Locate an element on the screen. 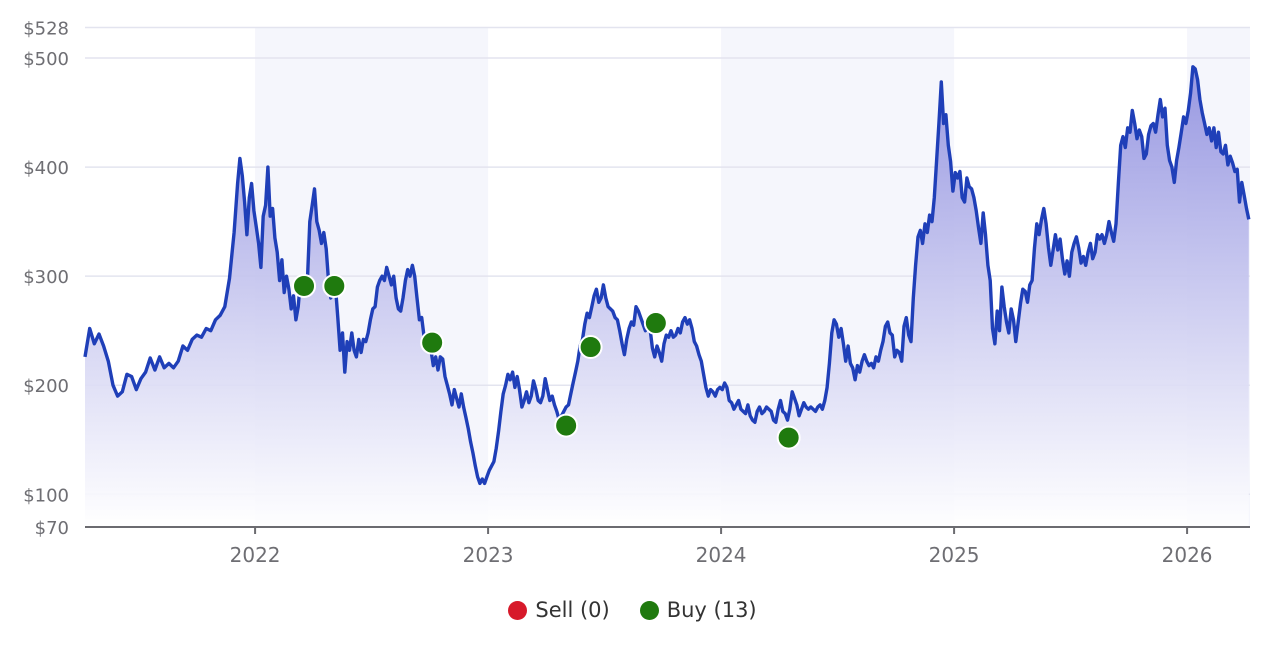 This screenshot has height=650, width=1265. y-axis-labels: $70 $100 $200 $300 $400 $500 $528 is located at coordinates (46, 279).